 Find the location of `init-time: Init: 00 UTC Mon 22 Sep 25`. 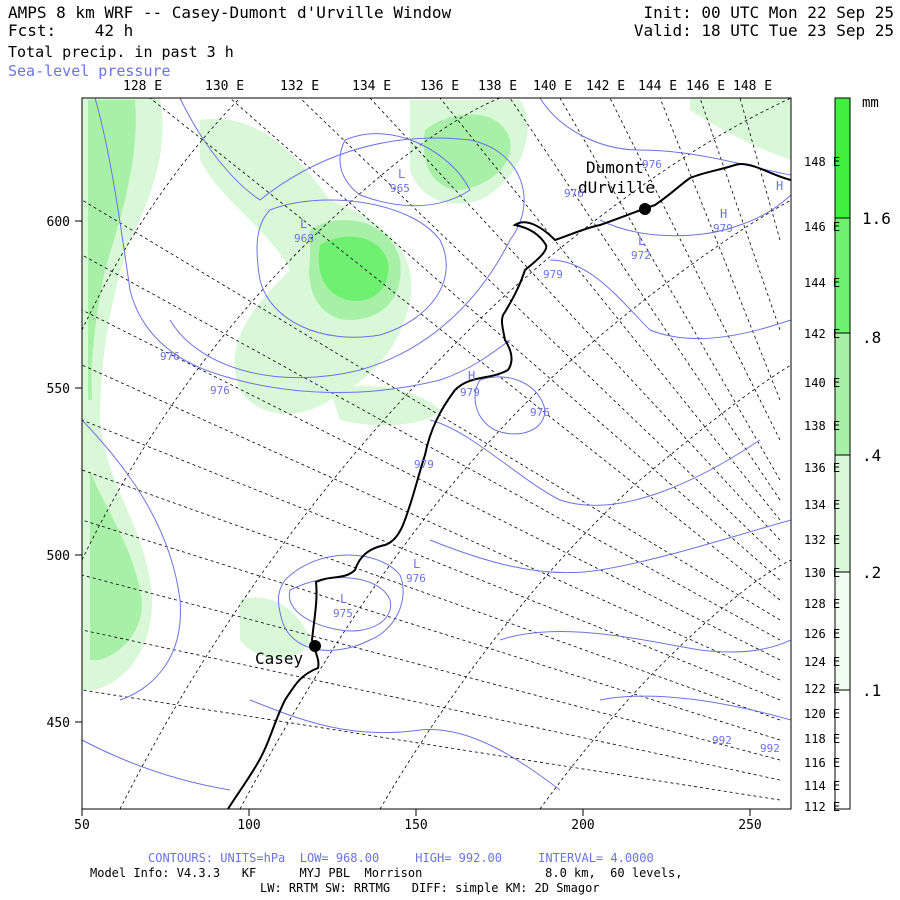

init-time: Init: 00 UTC Mon 22 Sep 25 is located at coordinates (768, 12).